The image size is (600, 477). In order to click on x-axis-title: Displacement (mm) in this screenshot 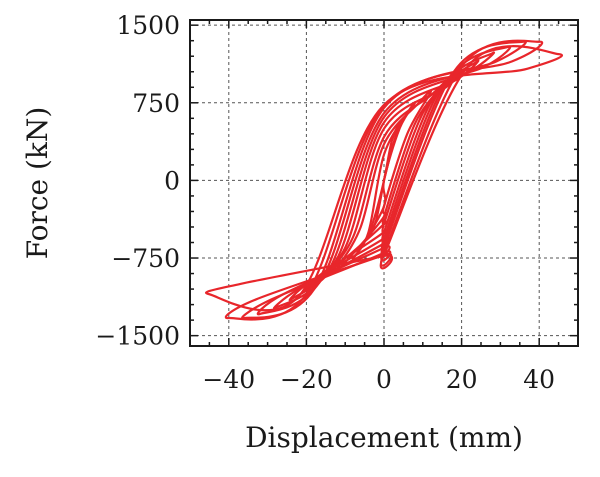, I will do `click(384, 437)`.